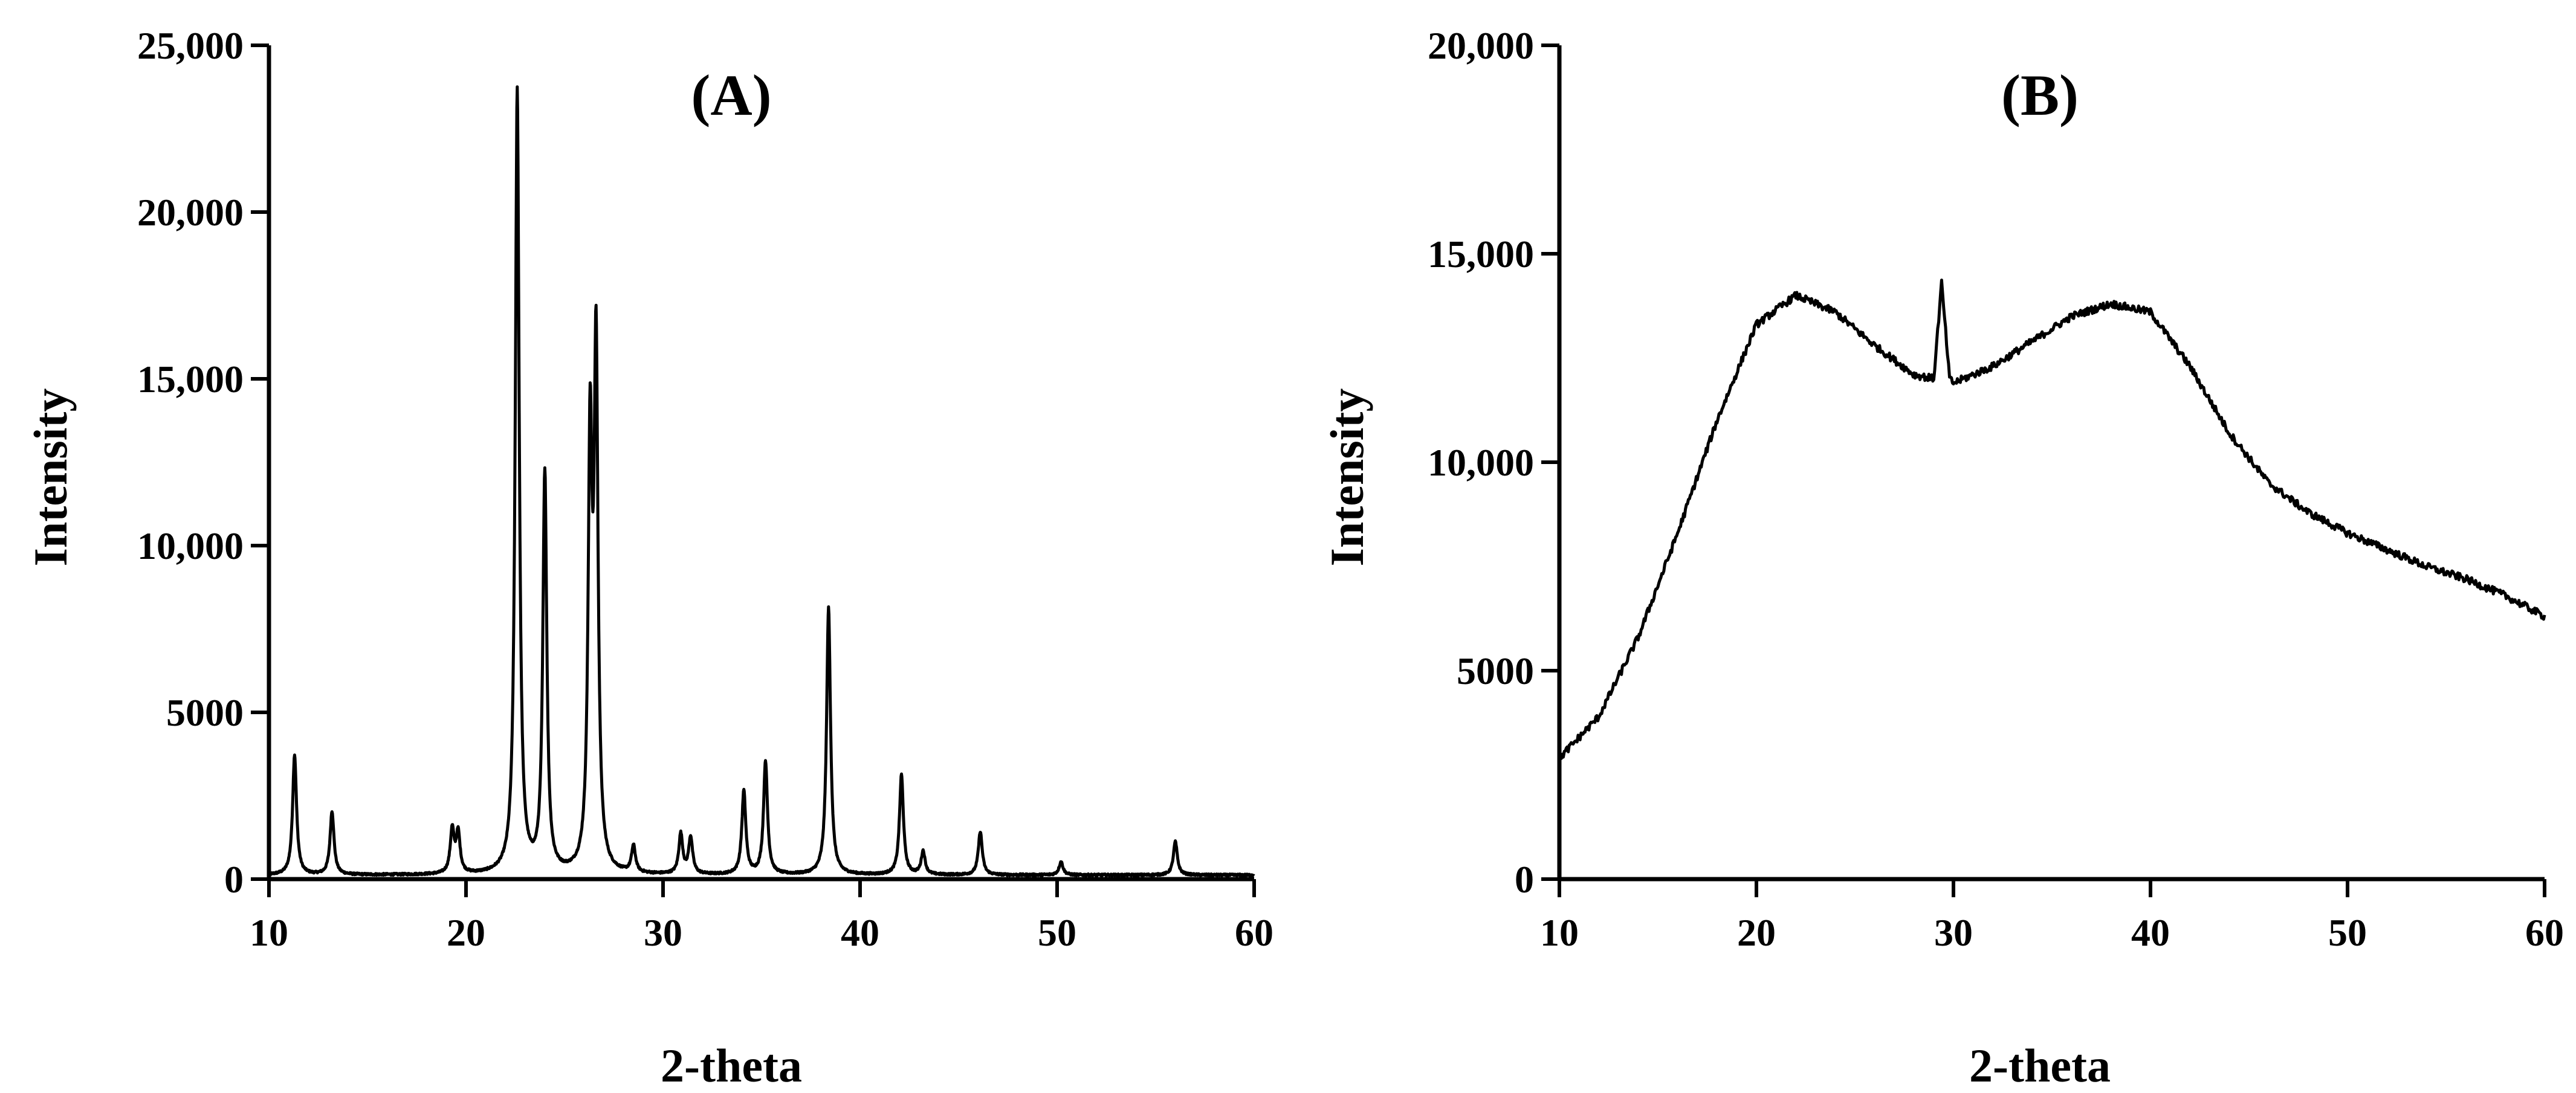 The image size is (2576, 1093). What do you see at coordinates (190, 46) in the screenshot?
I see `y-tick-label: 25,000` at bounding box center [190, 46].